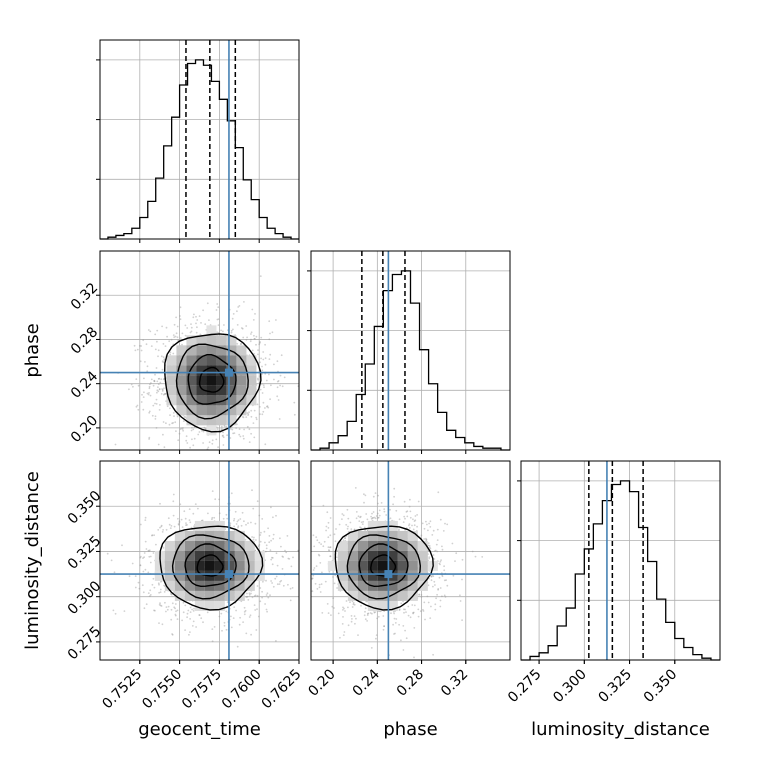  I want to click on y-tick-label: 0.300, so click(85, 598).